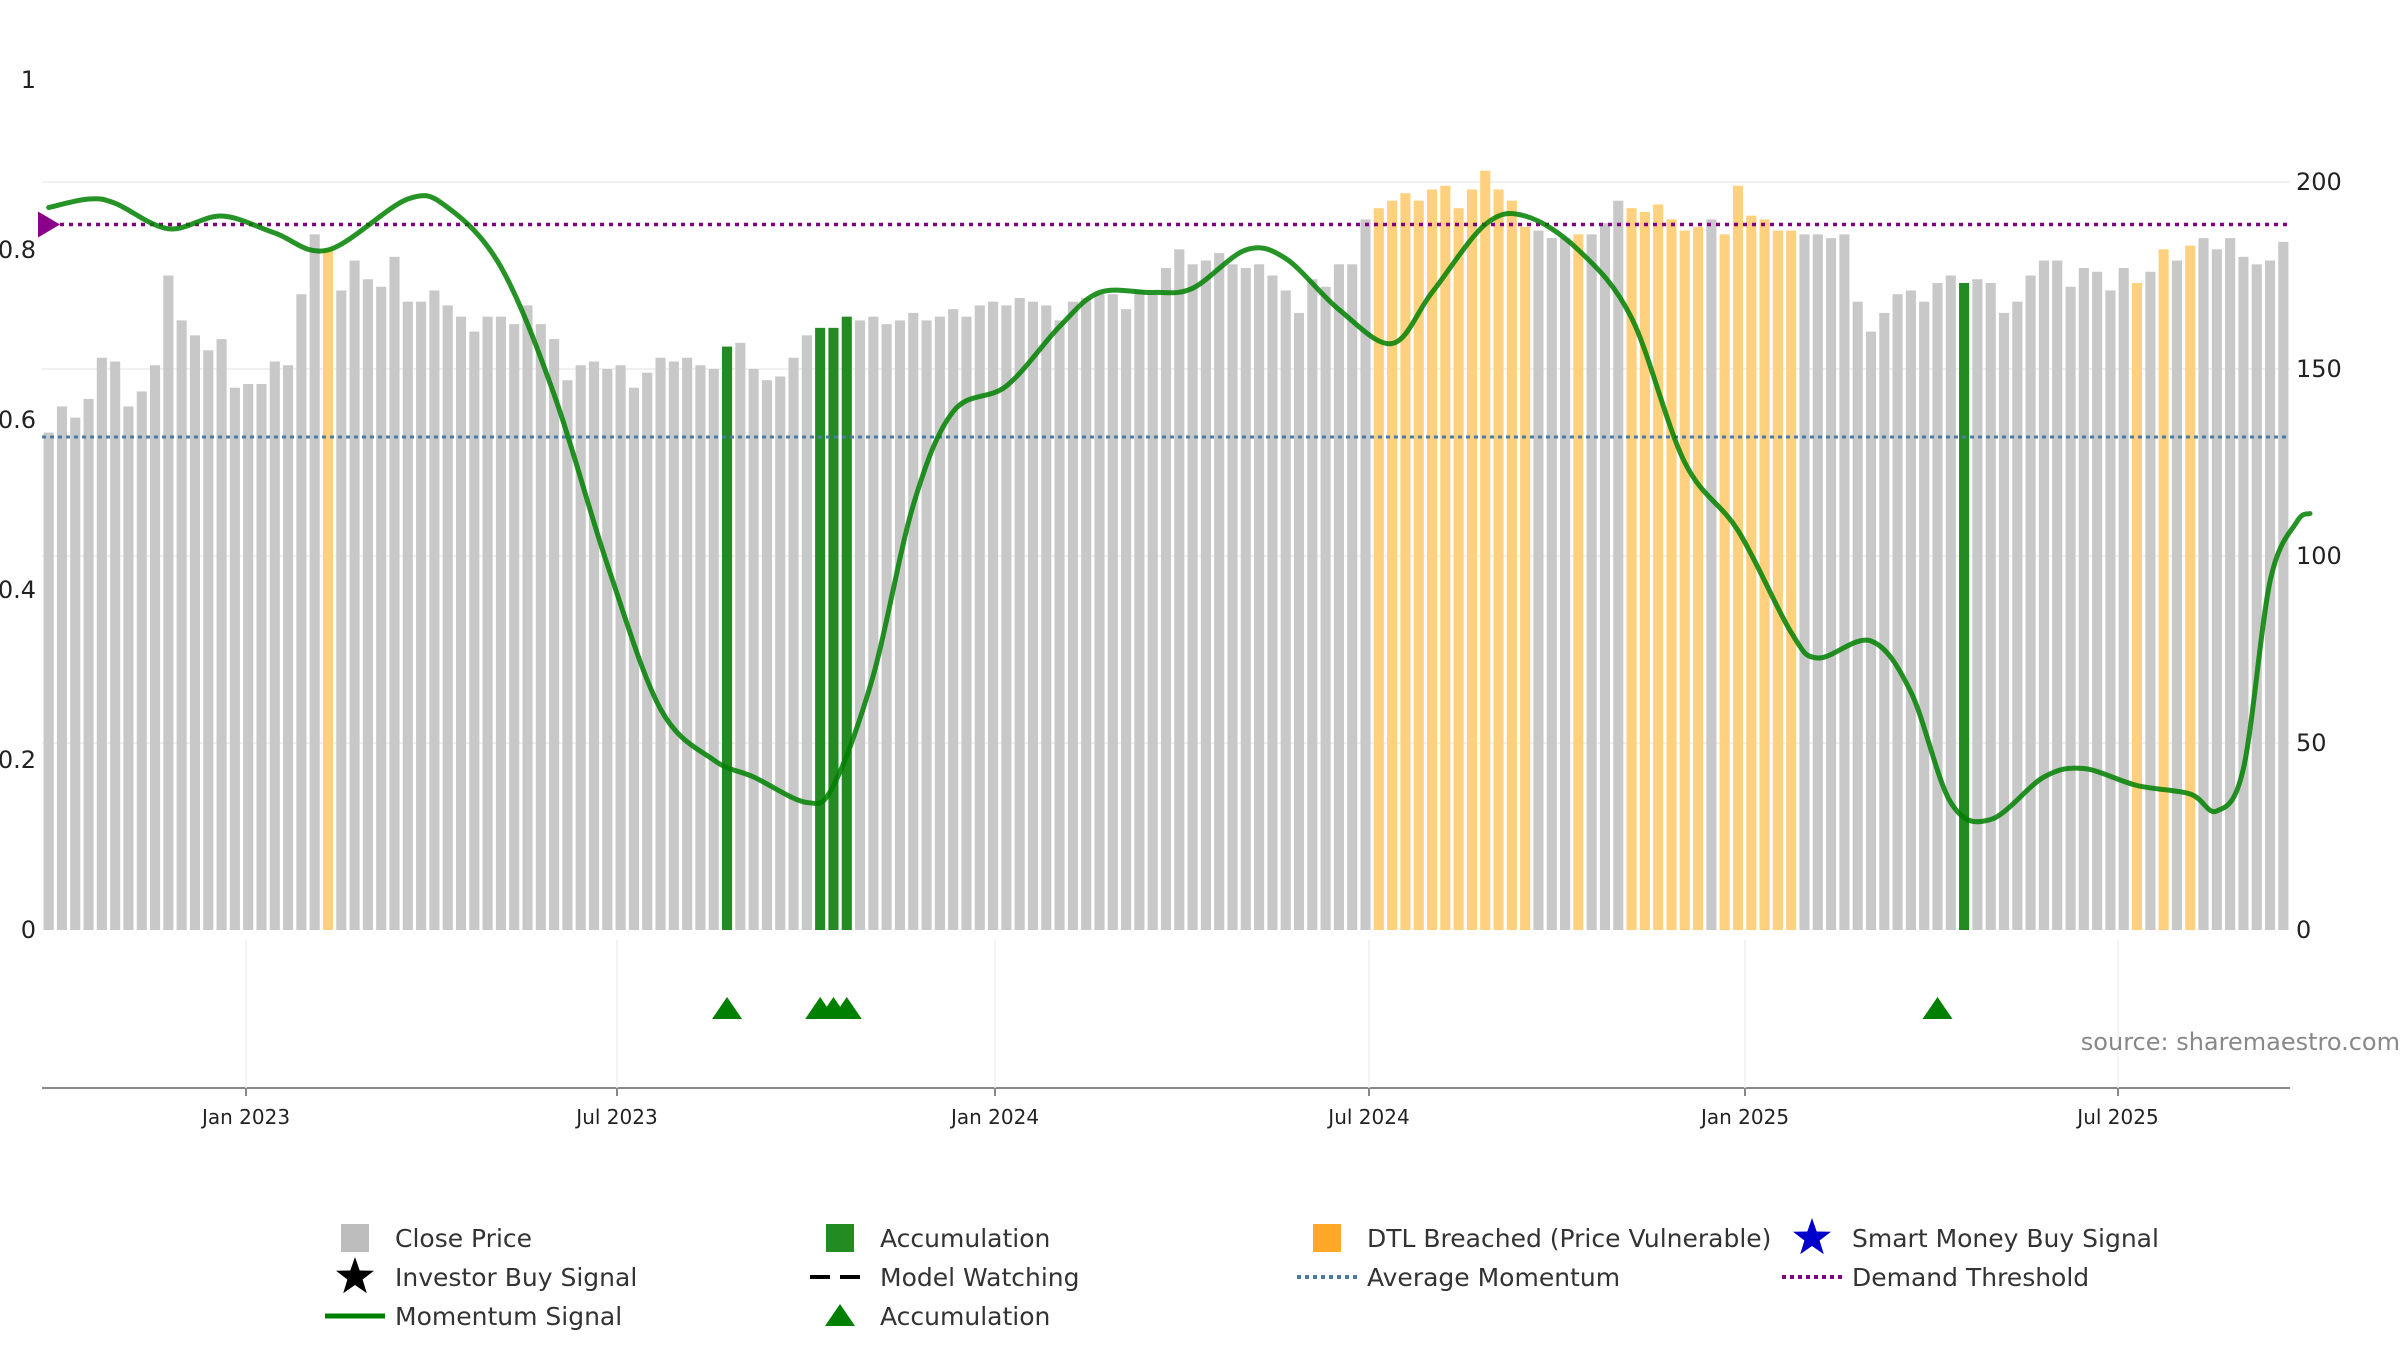 The image size is (2400, 1350). Describe the element at coordinates (18, 505) in the screenshot. I see `left-axis-ticks: 0 0.2 0.4 0.6 0.8 1` at that location.